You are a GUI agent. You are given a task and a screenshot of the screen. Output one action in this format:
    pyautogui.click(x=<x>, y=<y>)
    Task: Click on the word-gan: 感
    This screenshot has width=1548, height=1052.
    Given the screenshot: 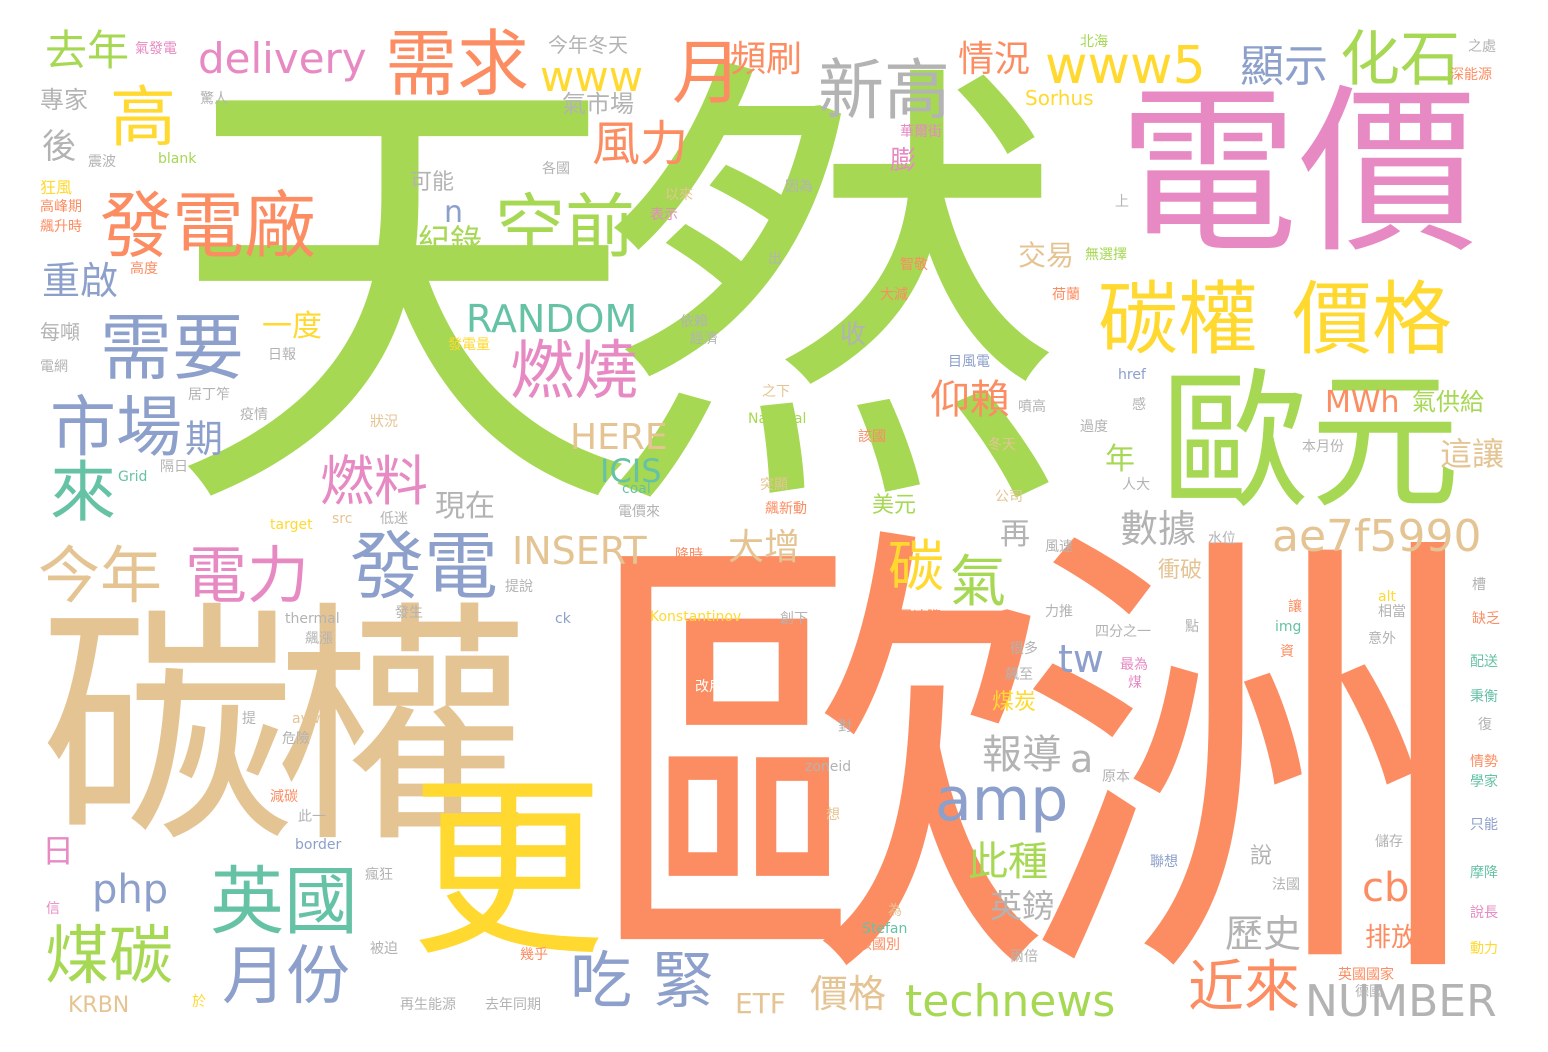 What is the action you would take?
    pyautogui.click(x=1139, y=405)
    